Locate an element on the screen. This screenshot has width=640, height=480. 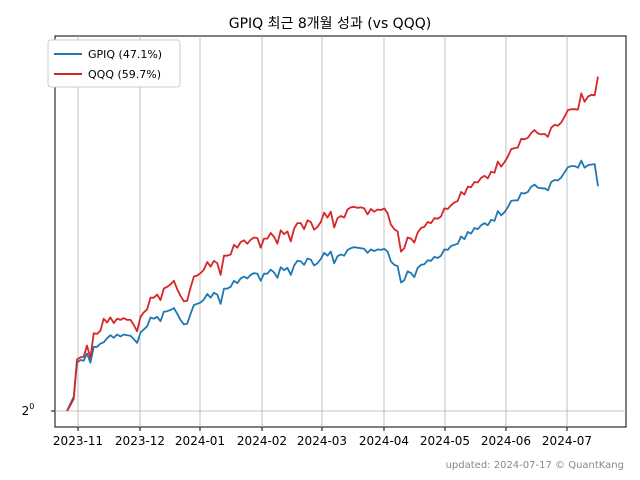
legend-box is located at coordinates (114, 63).